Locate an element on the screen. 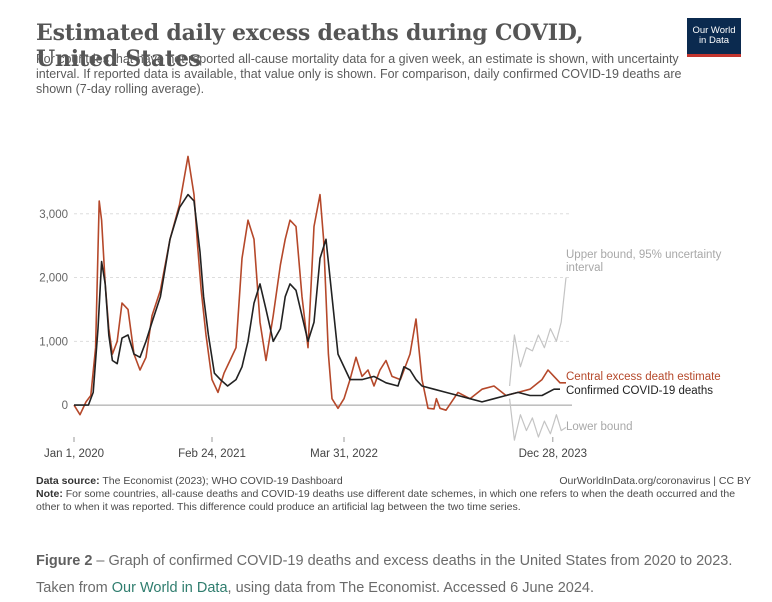 The height and width of the screenshot is (602, 772). x-tick-label: Mar 31, 2022 is located at coordinates (344, 454).